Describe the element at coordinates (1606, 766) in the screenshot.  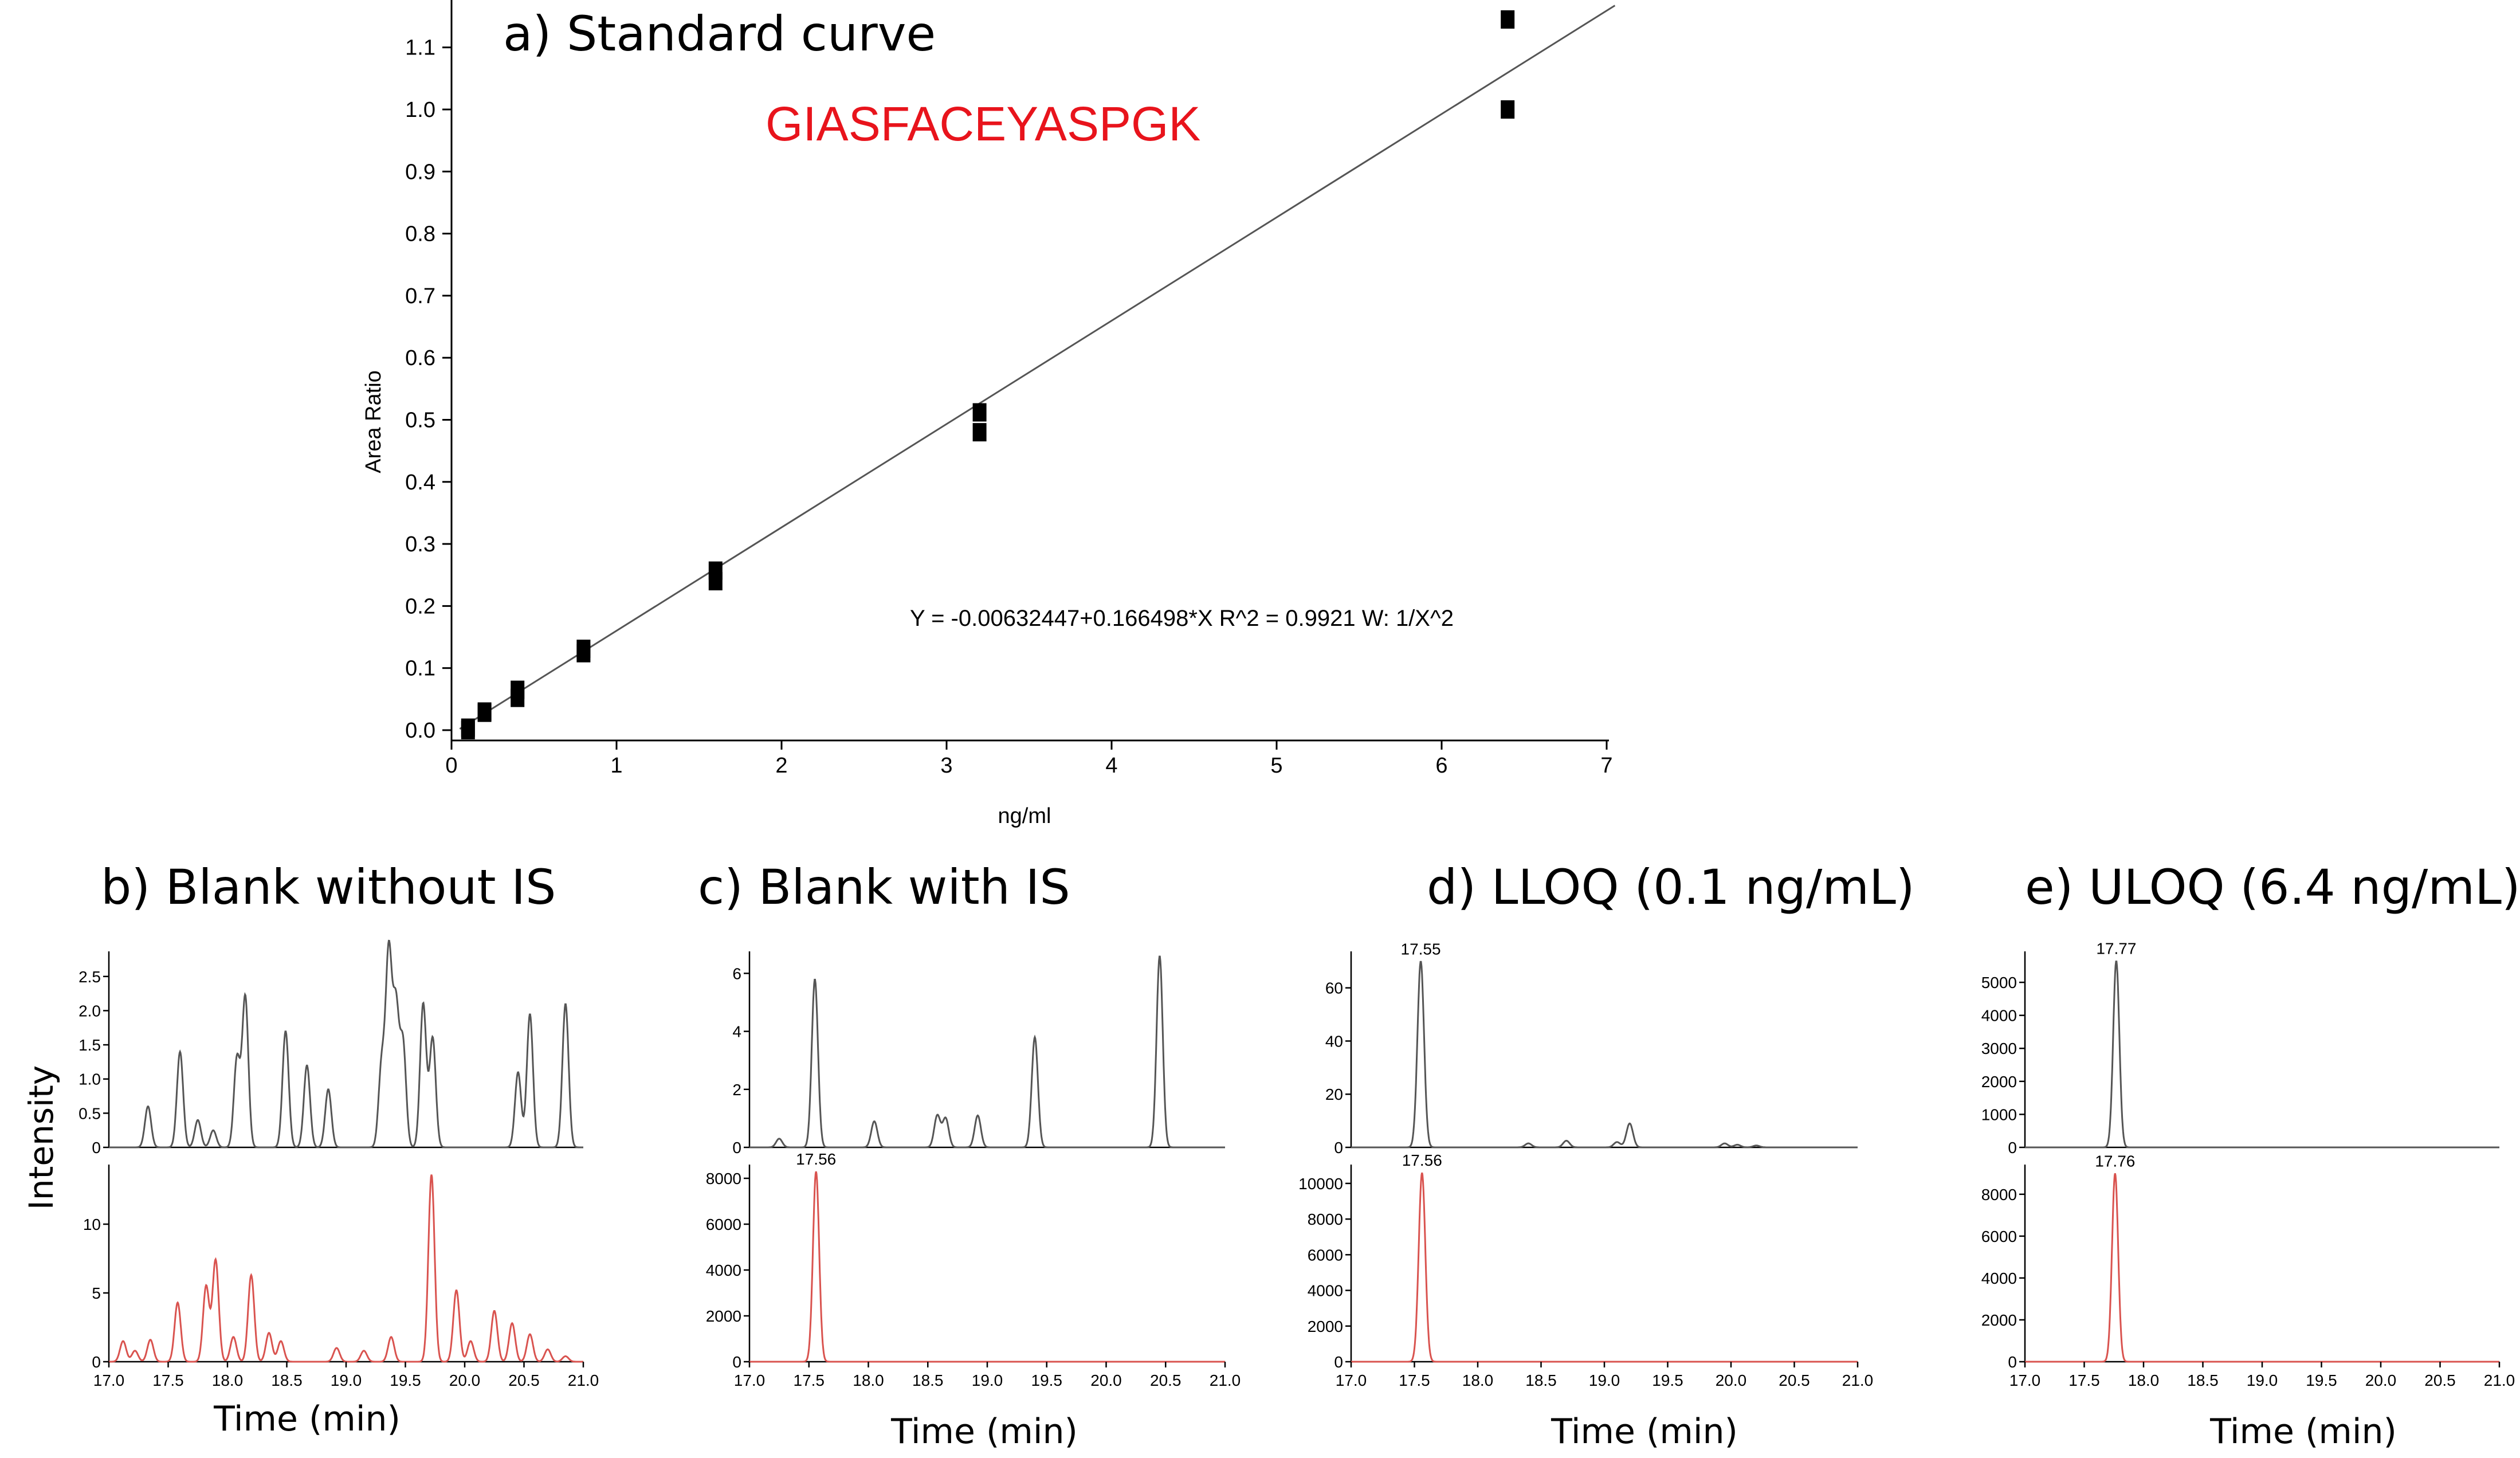
I see `x-tick-label: 7` at that location.